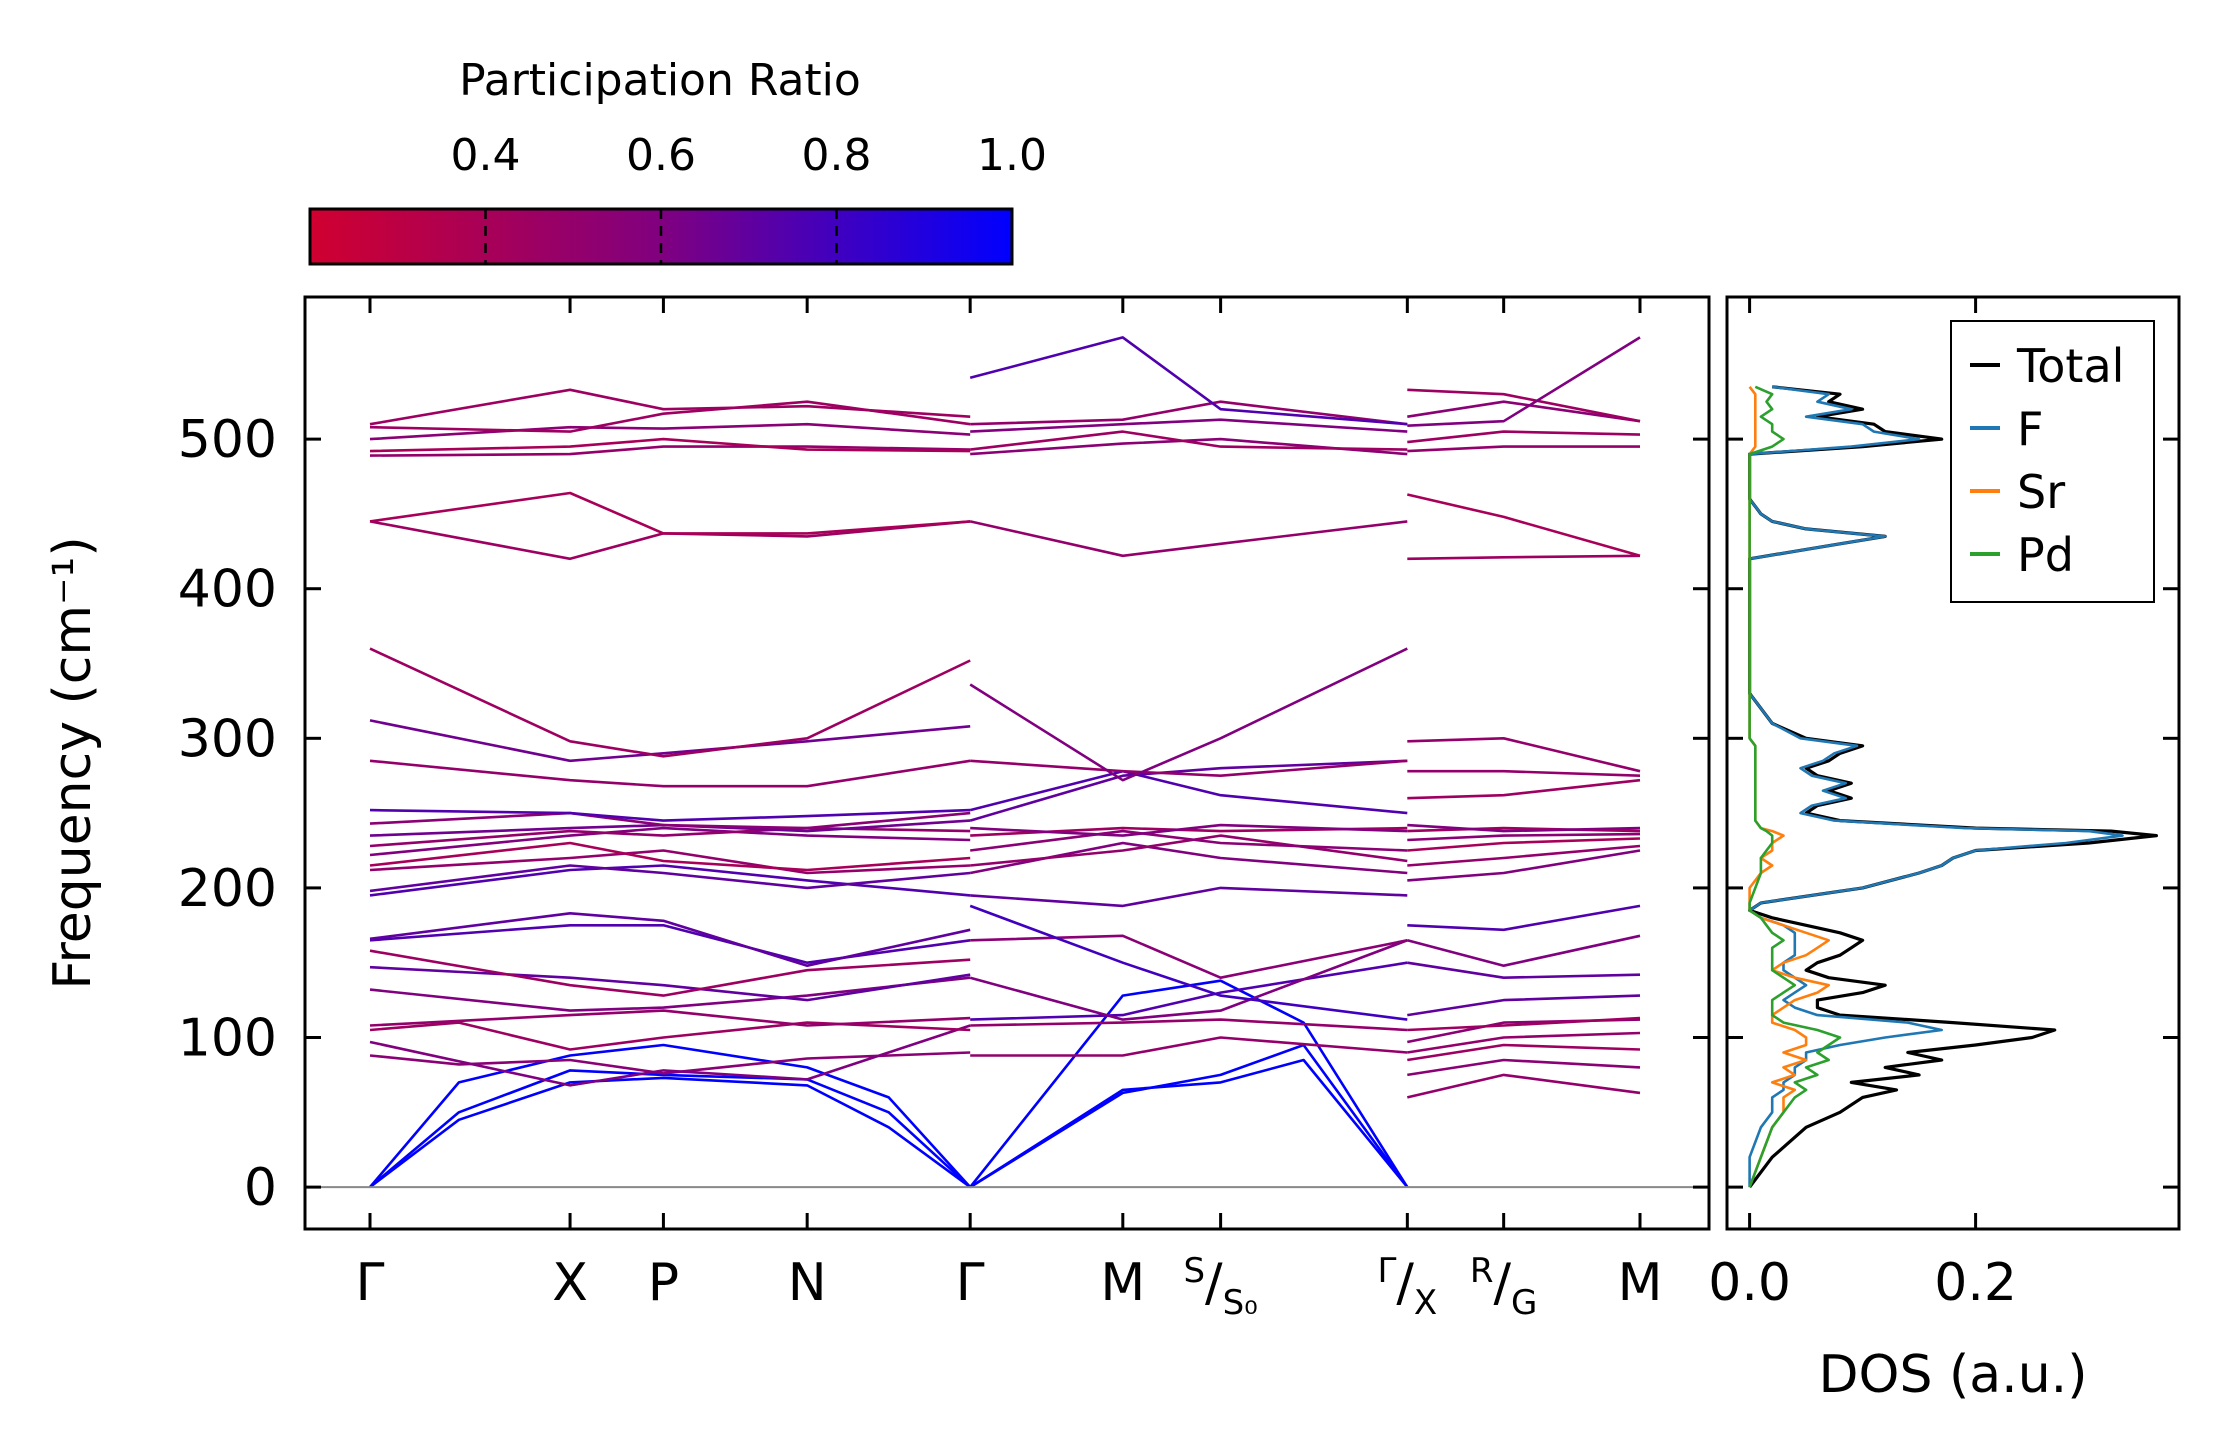 This screenshot has width=2222, height=1455. I want to click on legend-label: Total, so click(2070, 366).